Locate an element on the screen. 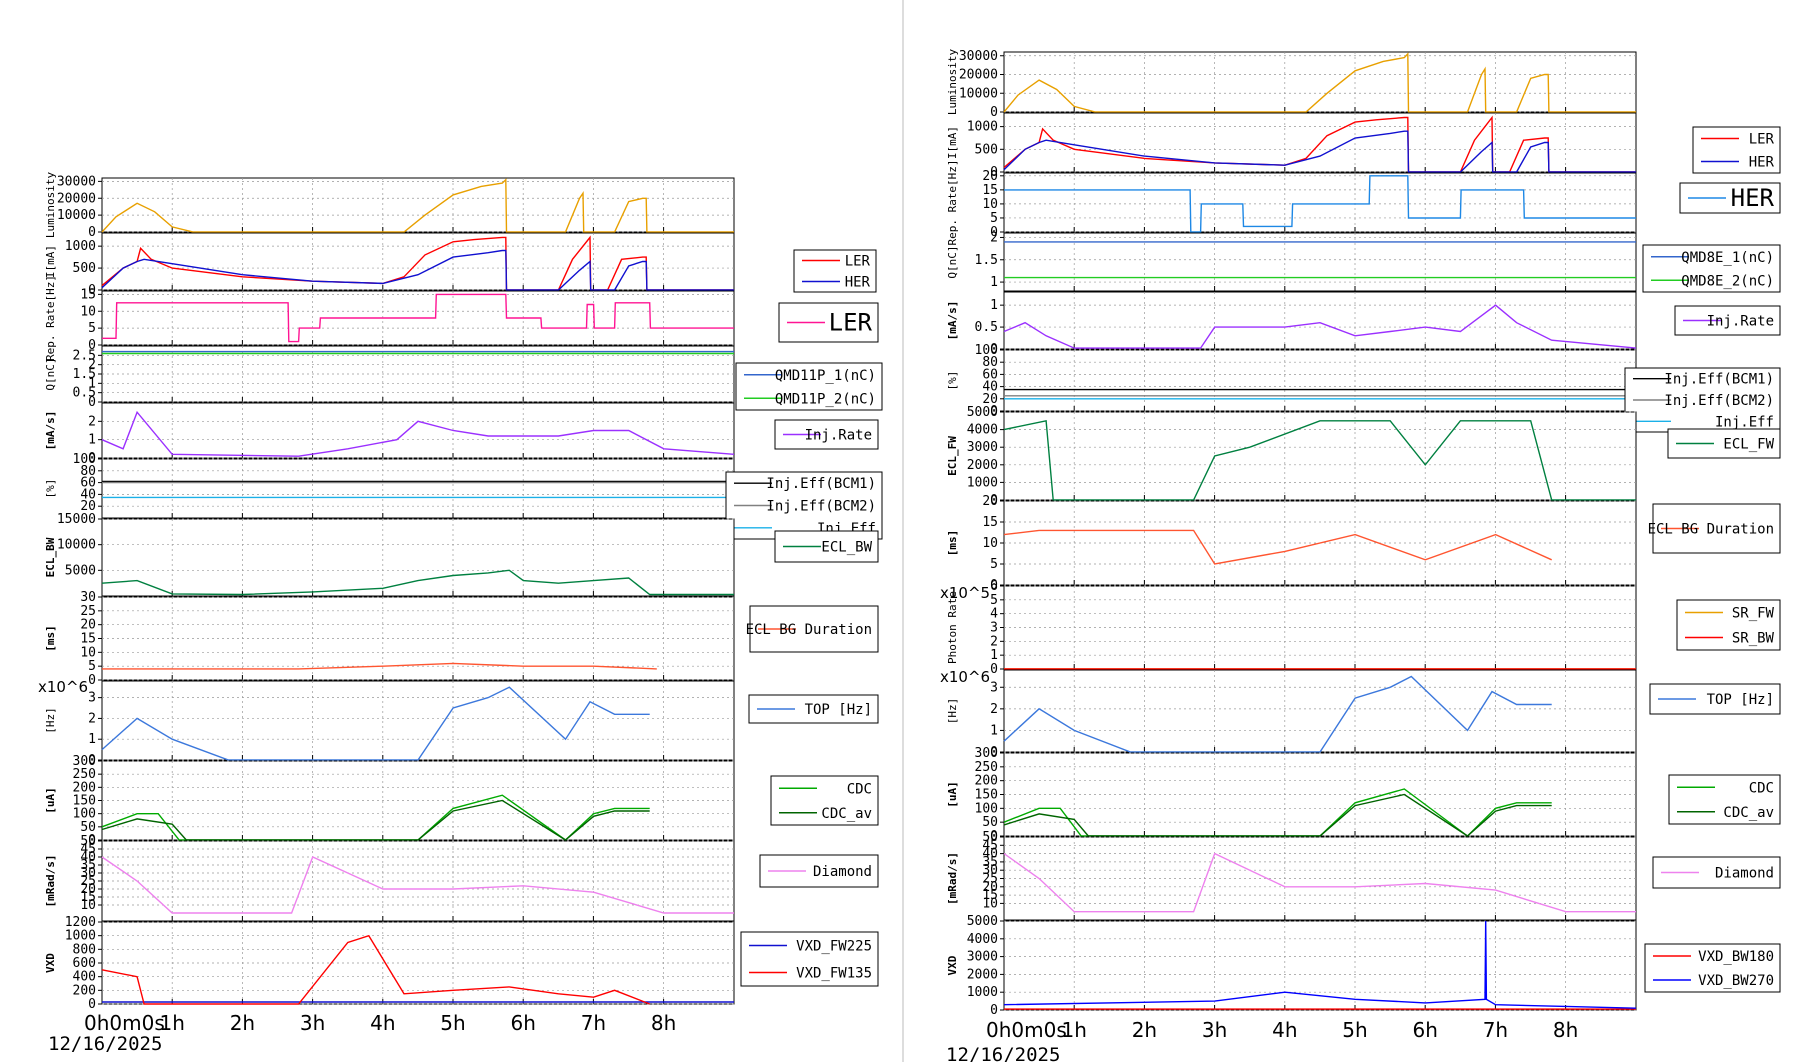 The height and width of the screenshot is (1062, 1806). y-axis-label: Rep. Rate[Hz] is located at coordinates (952, 202).